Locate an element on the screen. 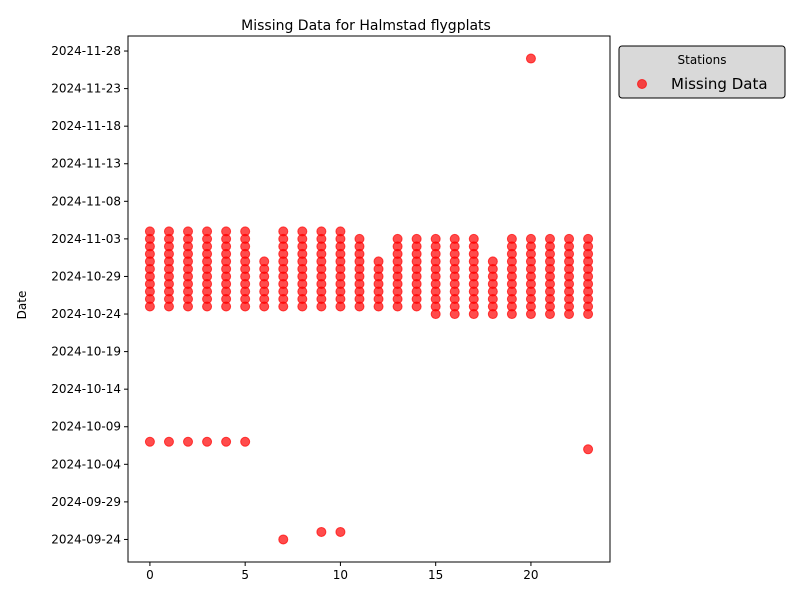 This screenshot has width=800, height=600. y-tick-label: 2024-11-23 is located at coordinates (86, 89).